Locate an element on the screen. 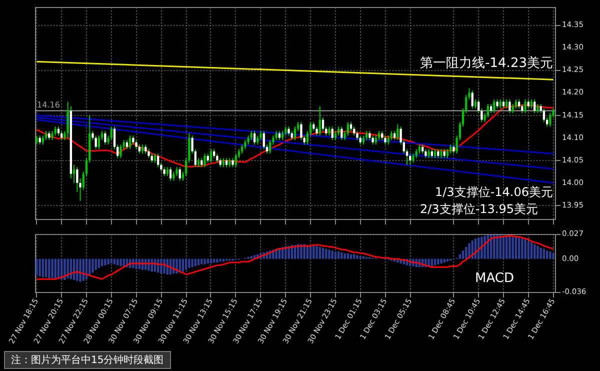  text: 注：图片为平台中15分钟时段截图 is located at coordinates (87, 360).